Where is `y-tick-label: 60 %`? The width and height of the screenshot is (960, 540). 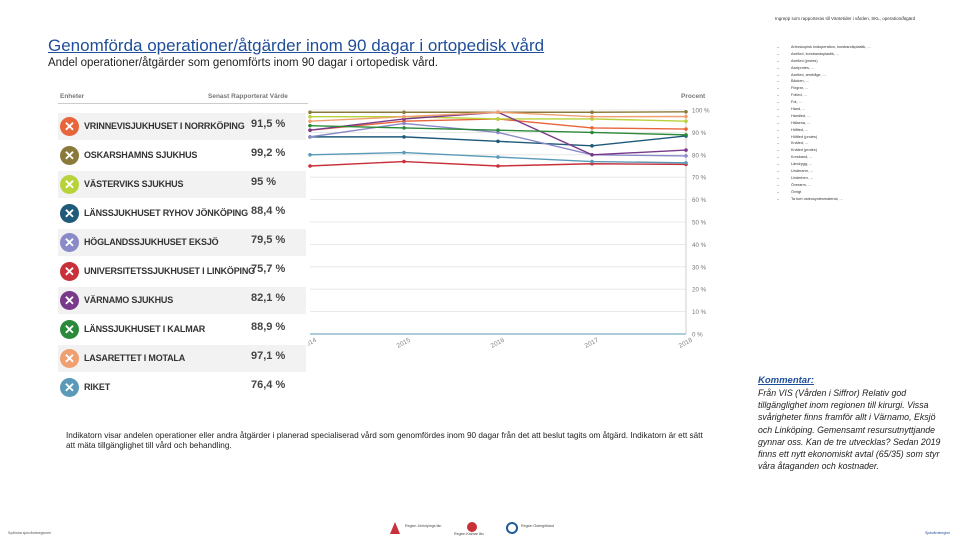
y-tick-label: 60 % is located at coordinates (699, 200).